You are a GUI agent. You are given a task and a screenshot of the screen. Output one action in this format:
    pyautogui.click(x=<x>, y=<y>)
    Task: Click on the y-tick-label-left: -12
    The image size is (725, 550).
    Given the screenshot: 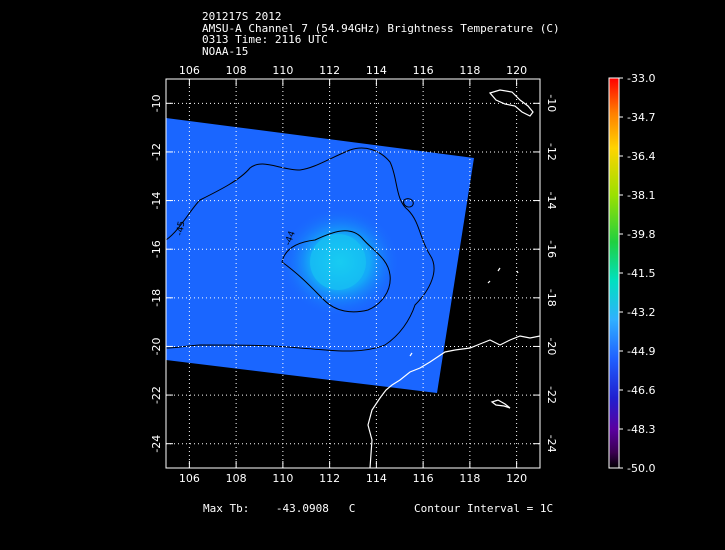 What is the action you would take?
    pyautogui.click(x=156, y=152)
    